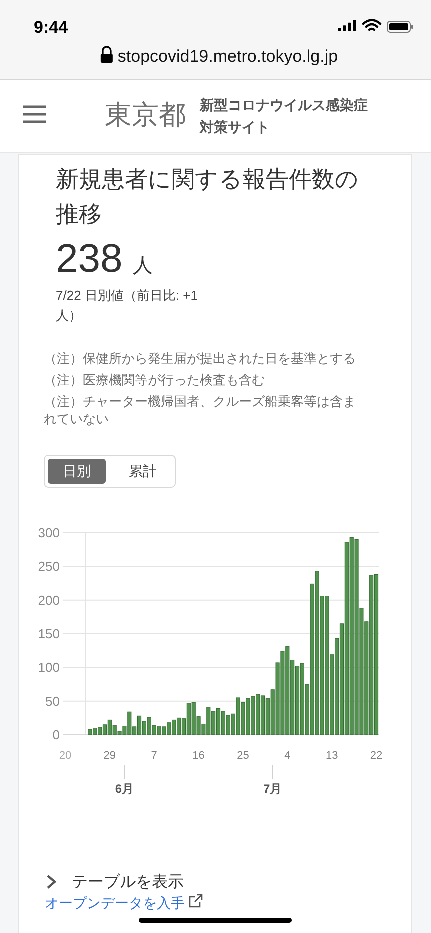 The width and height of the screenshot is (431, 933). I want to click on text: テーブルを表示, so click(128, 882).